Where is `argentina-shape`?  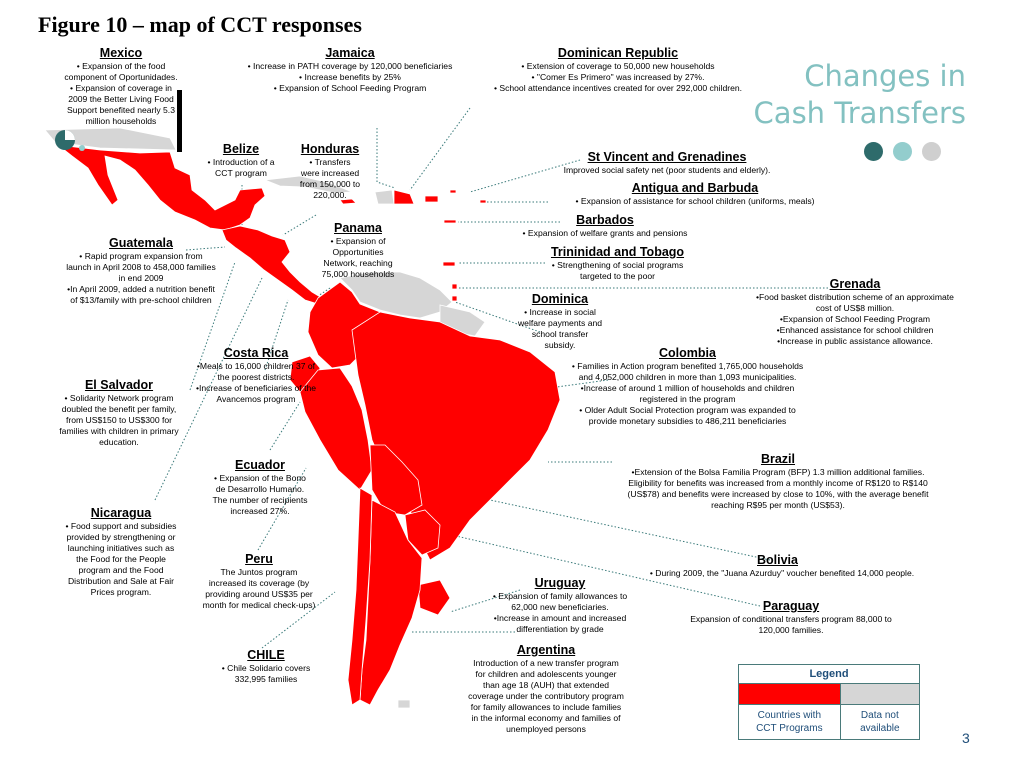 argentina-shape is located at coordinates (391, 602).